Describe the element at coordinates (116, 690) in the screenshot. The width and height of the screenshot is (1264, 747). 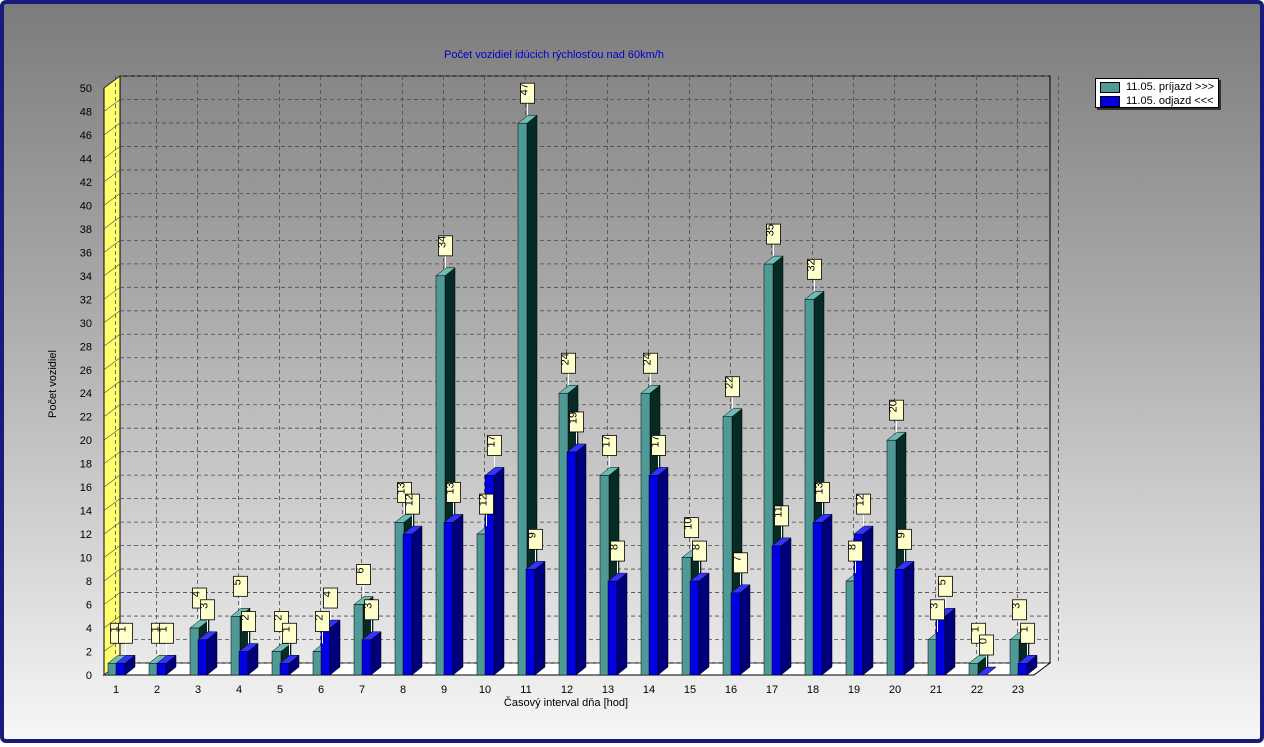
I see `x-tick-label: 1` at that location.